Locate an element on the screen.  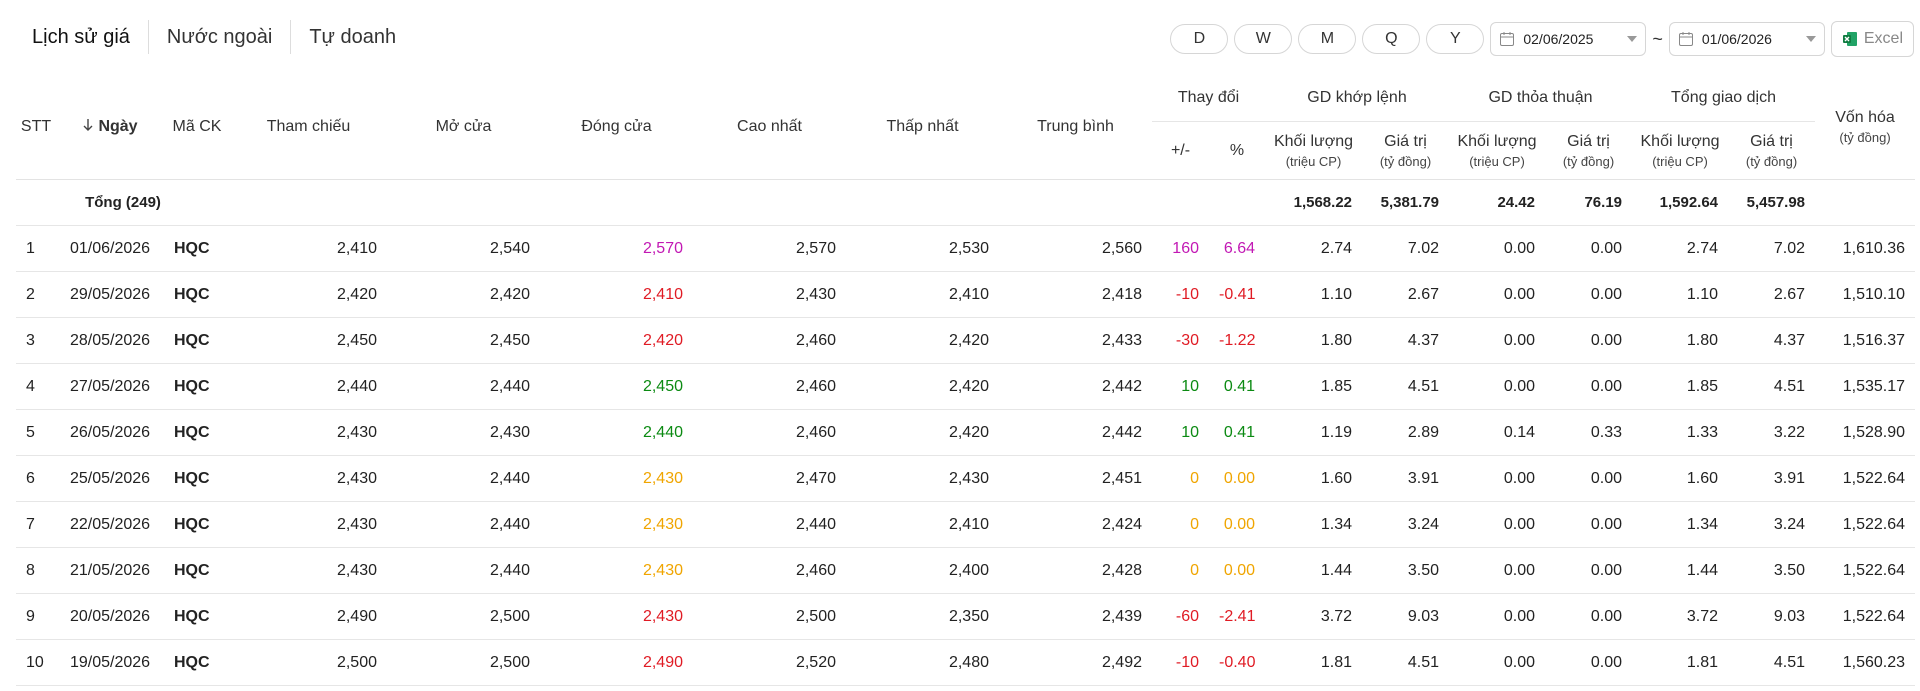
cell: 2,424 is located at coordinates (1075, 524).